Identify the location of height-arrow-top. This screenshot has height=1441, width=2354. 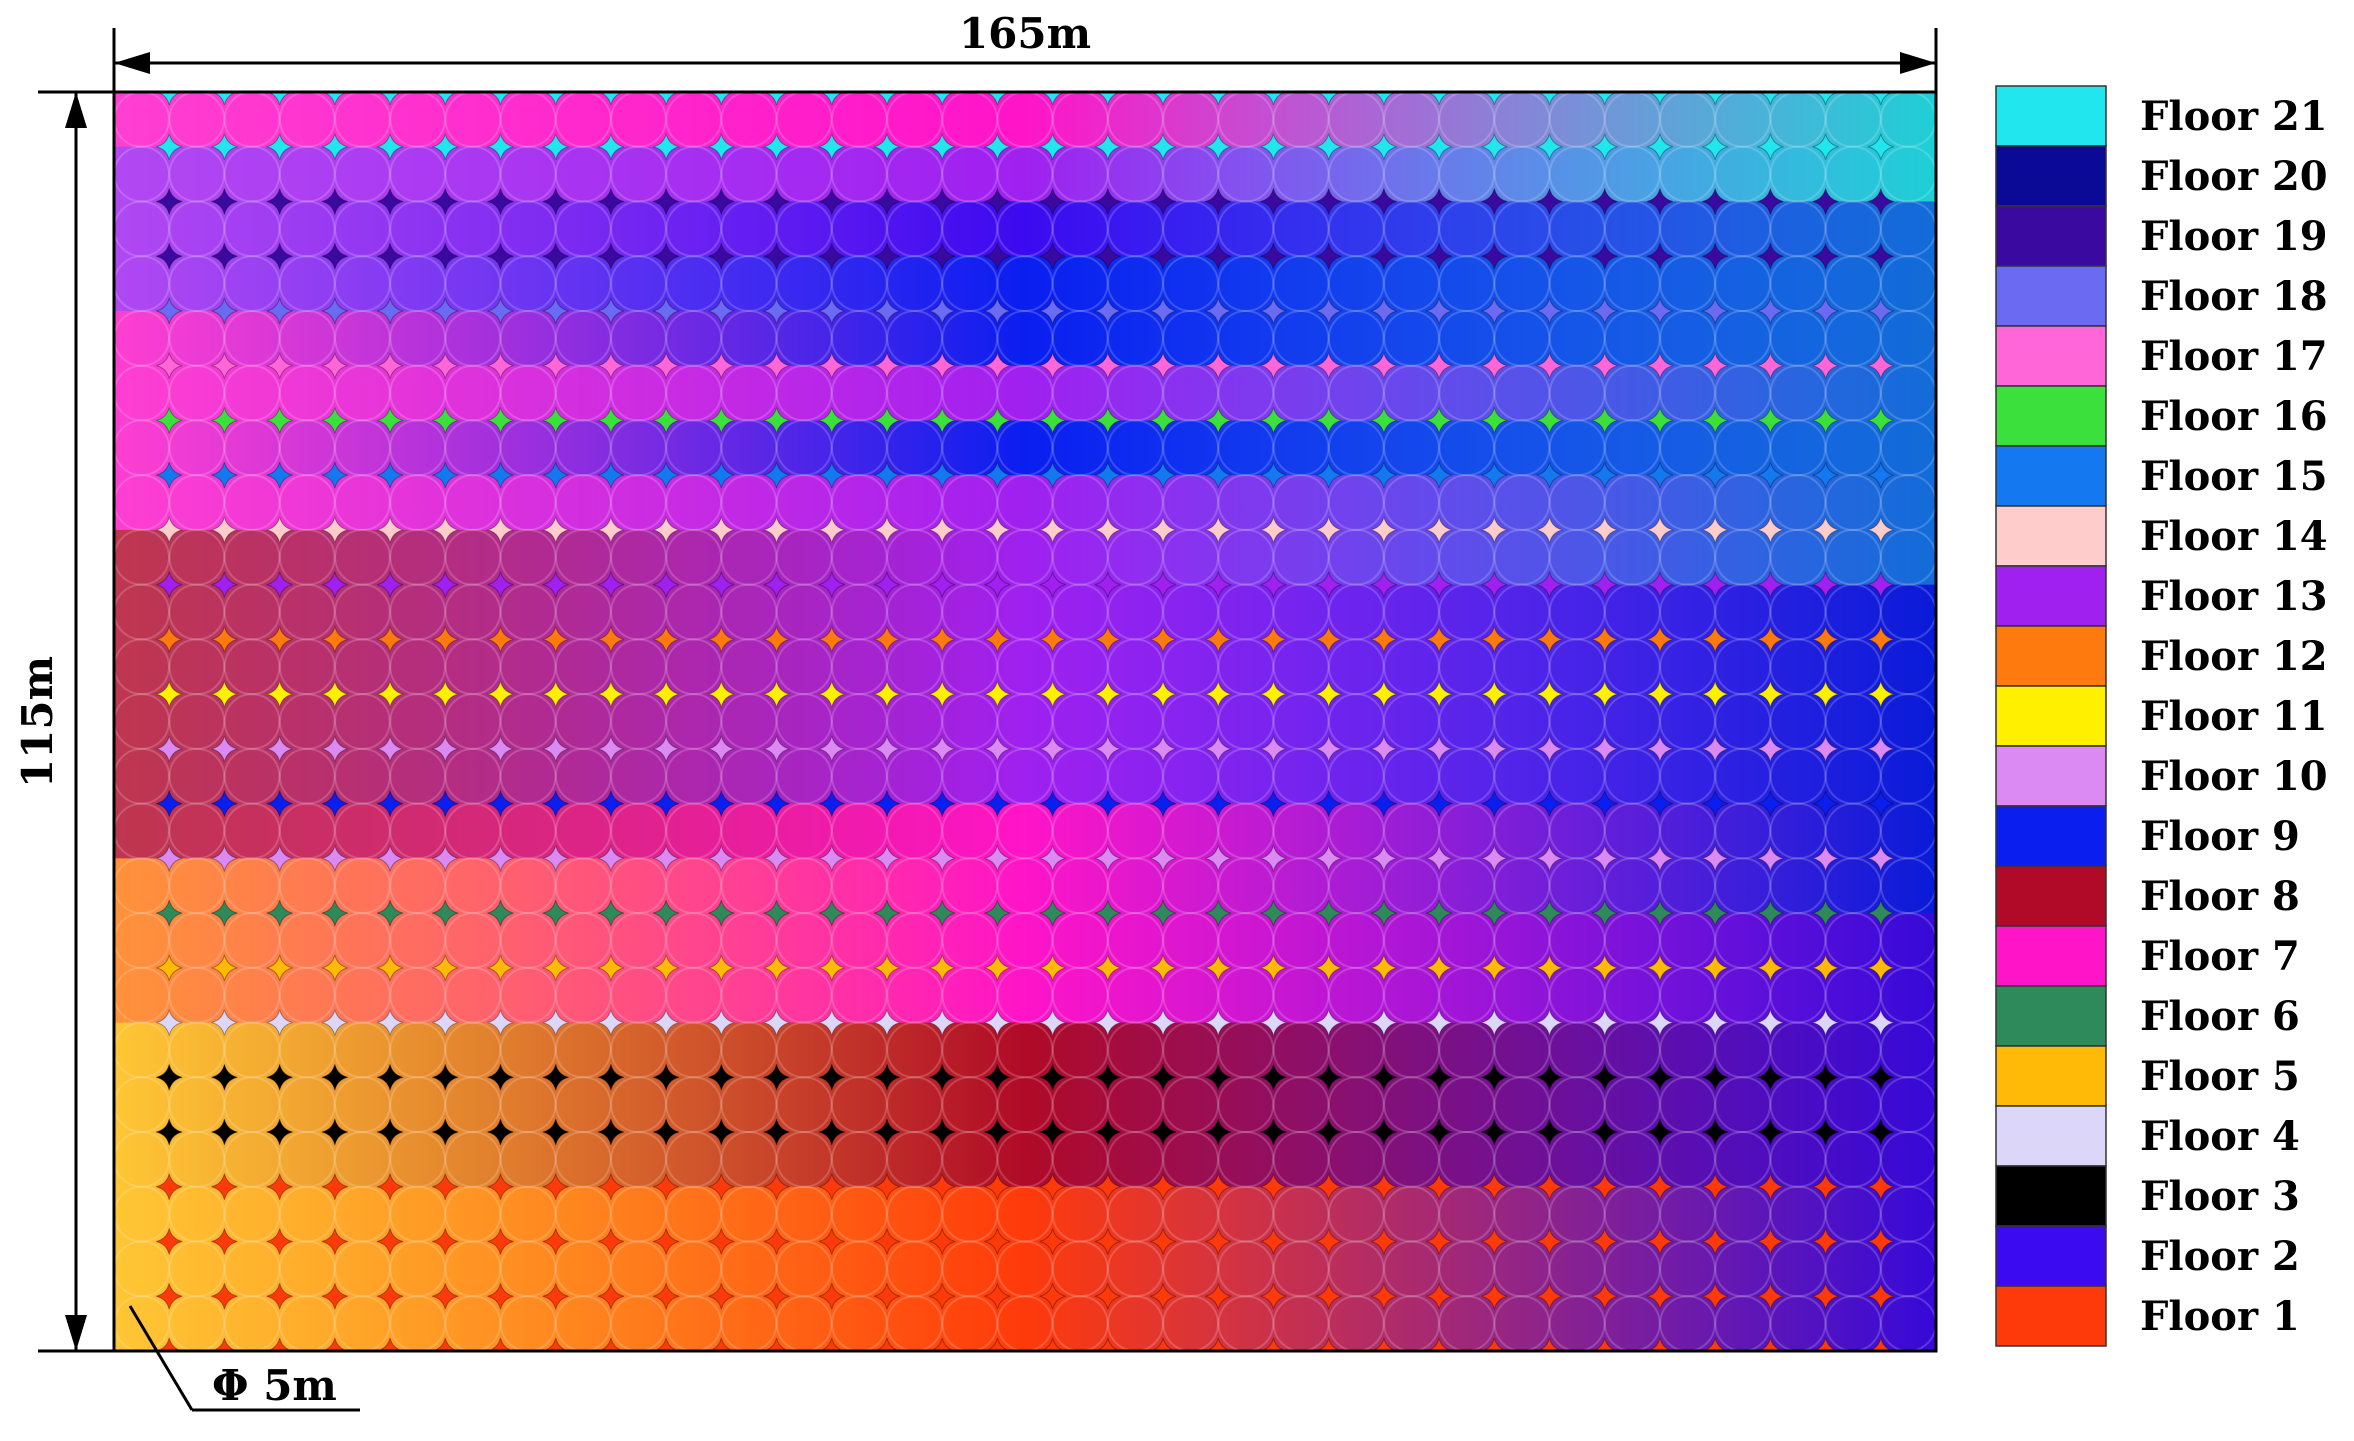
(76, 110).